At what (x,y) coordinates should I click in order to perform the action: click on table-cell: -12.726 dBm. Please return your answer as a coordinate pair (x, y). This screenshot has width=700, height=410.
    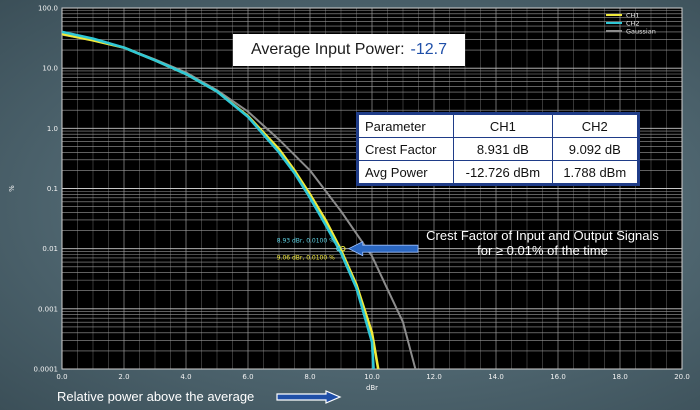
    Looking at the image, I should click on (503, 172).